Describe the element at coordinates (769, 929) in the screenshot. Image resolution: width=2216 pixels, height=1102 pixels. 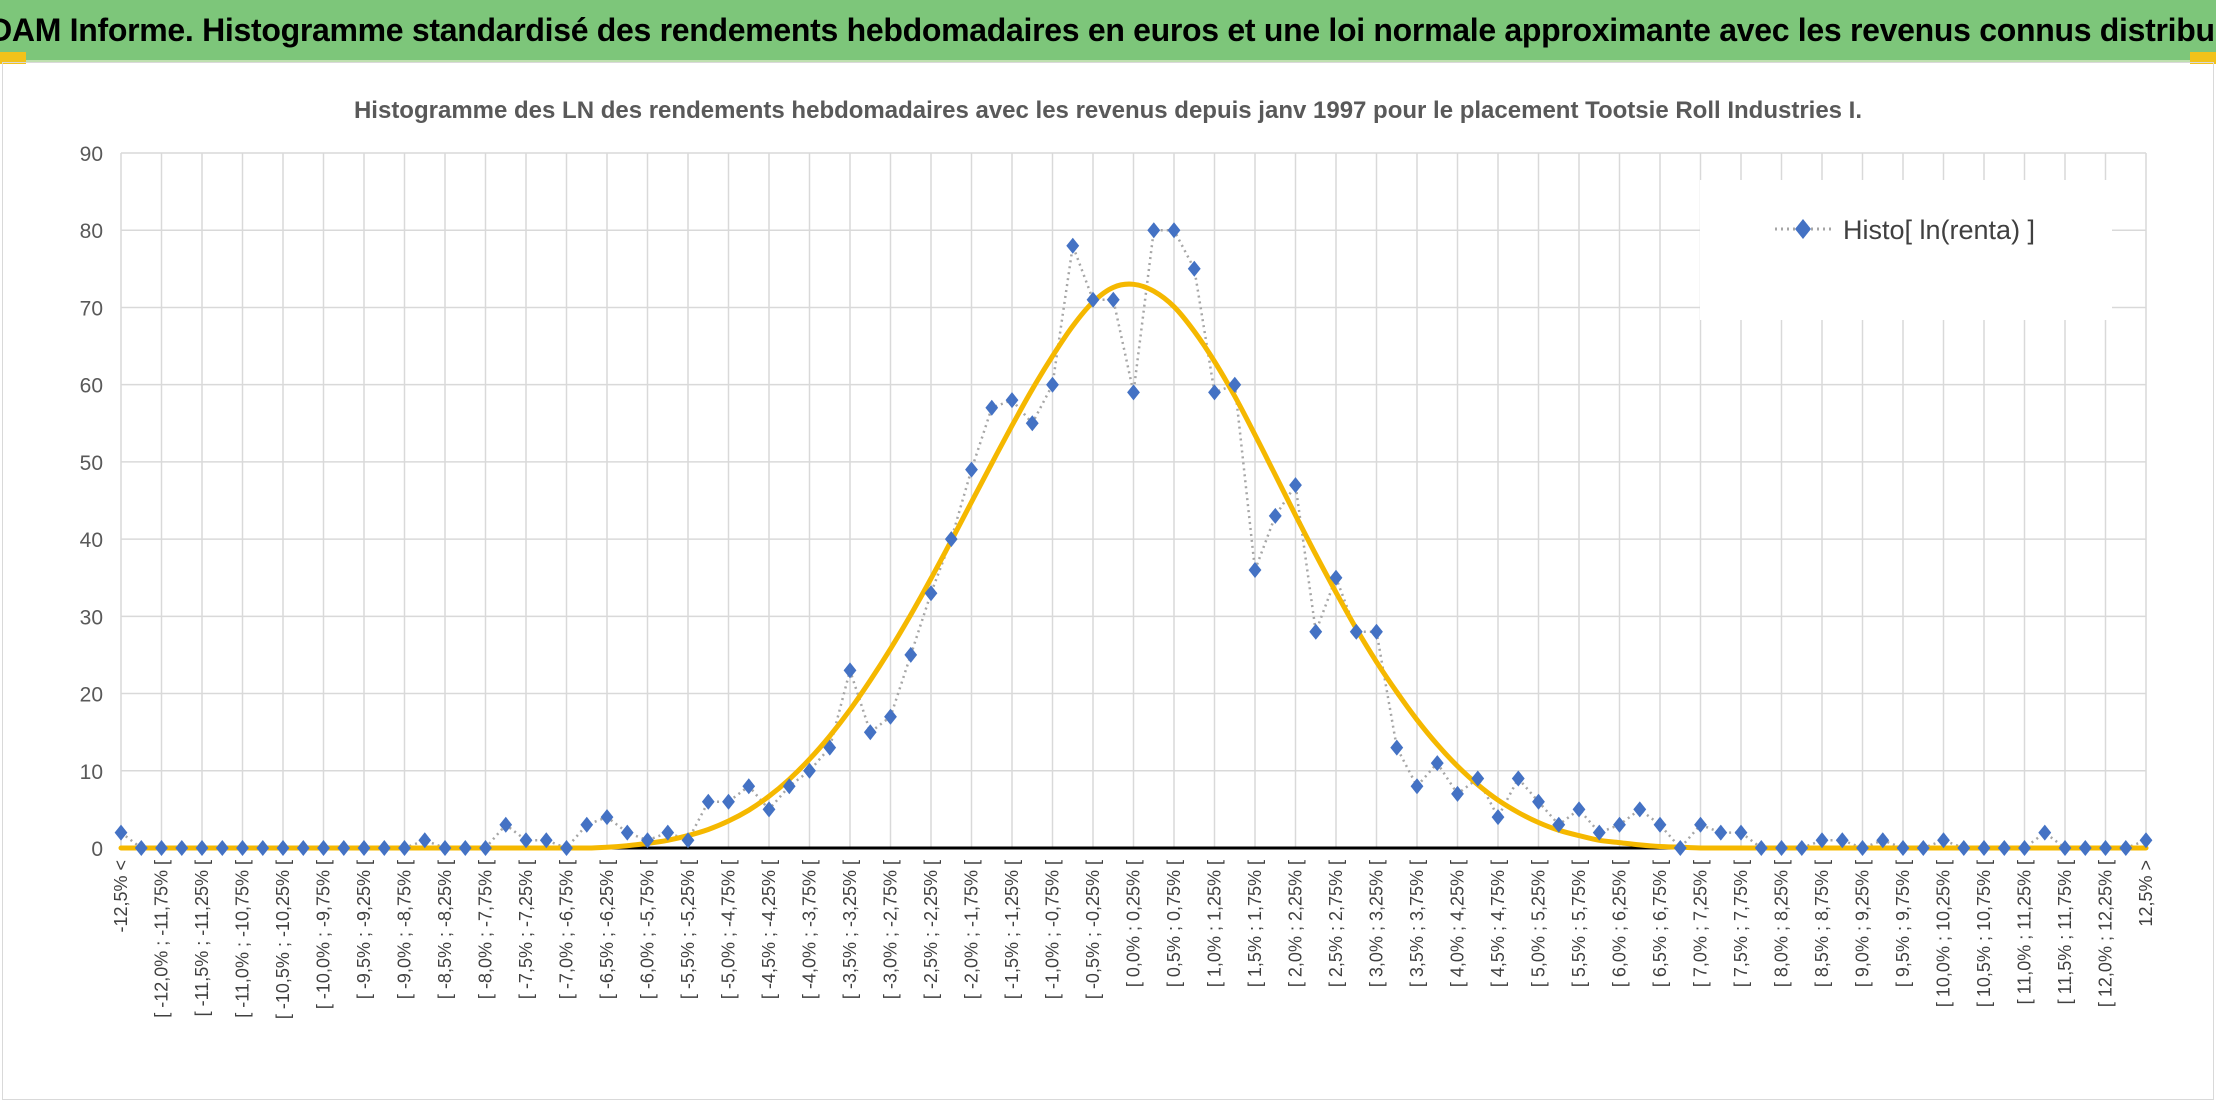
I see `x-tick-label: [ -4,5% ; -4,25% [` at that location.